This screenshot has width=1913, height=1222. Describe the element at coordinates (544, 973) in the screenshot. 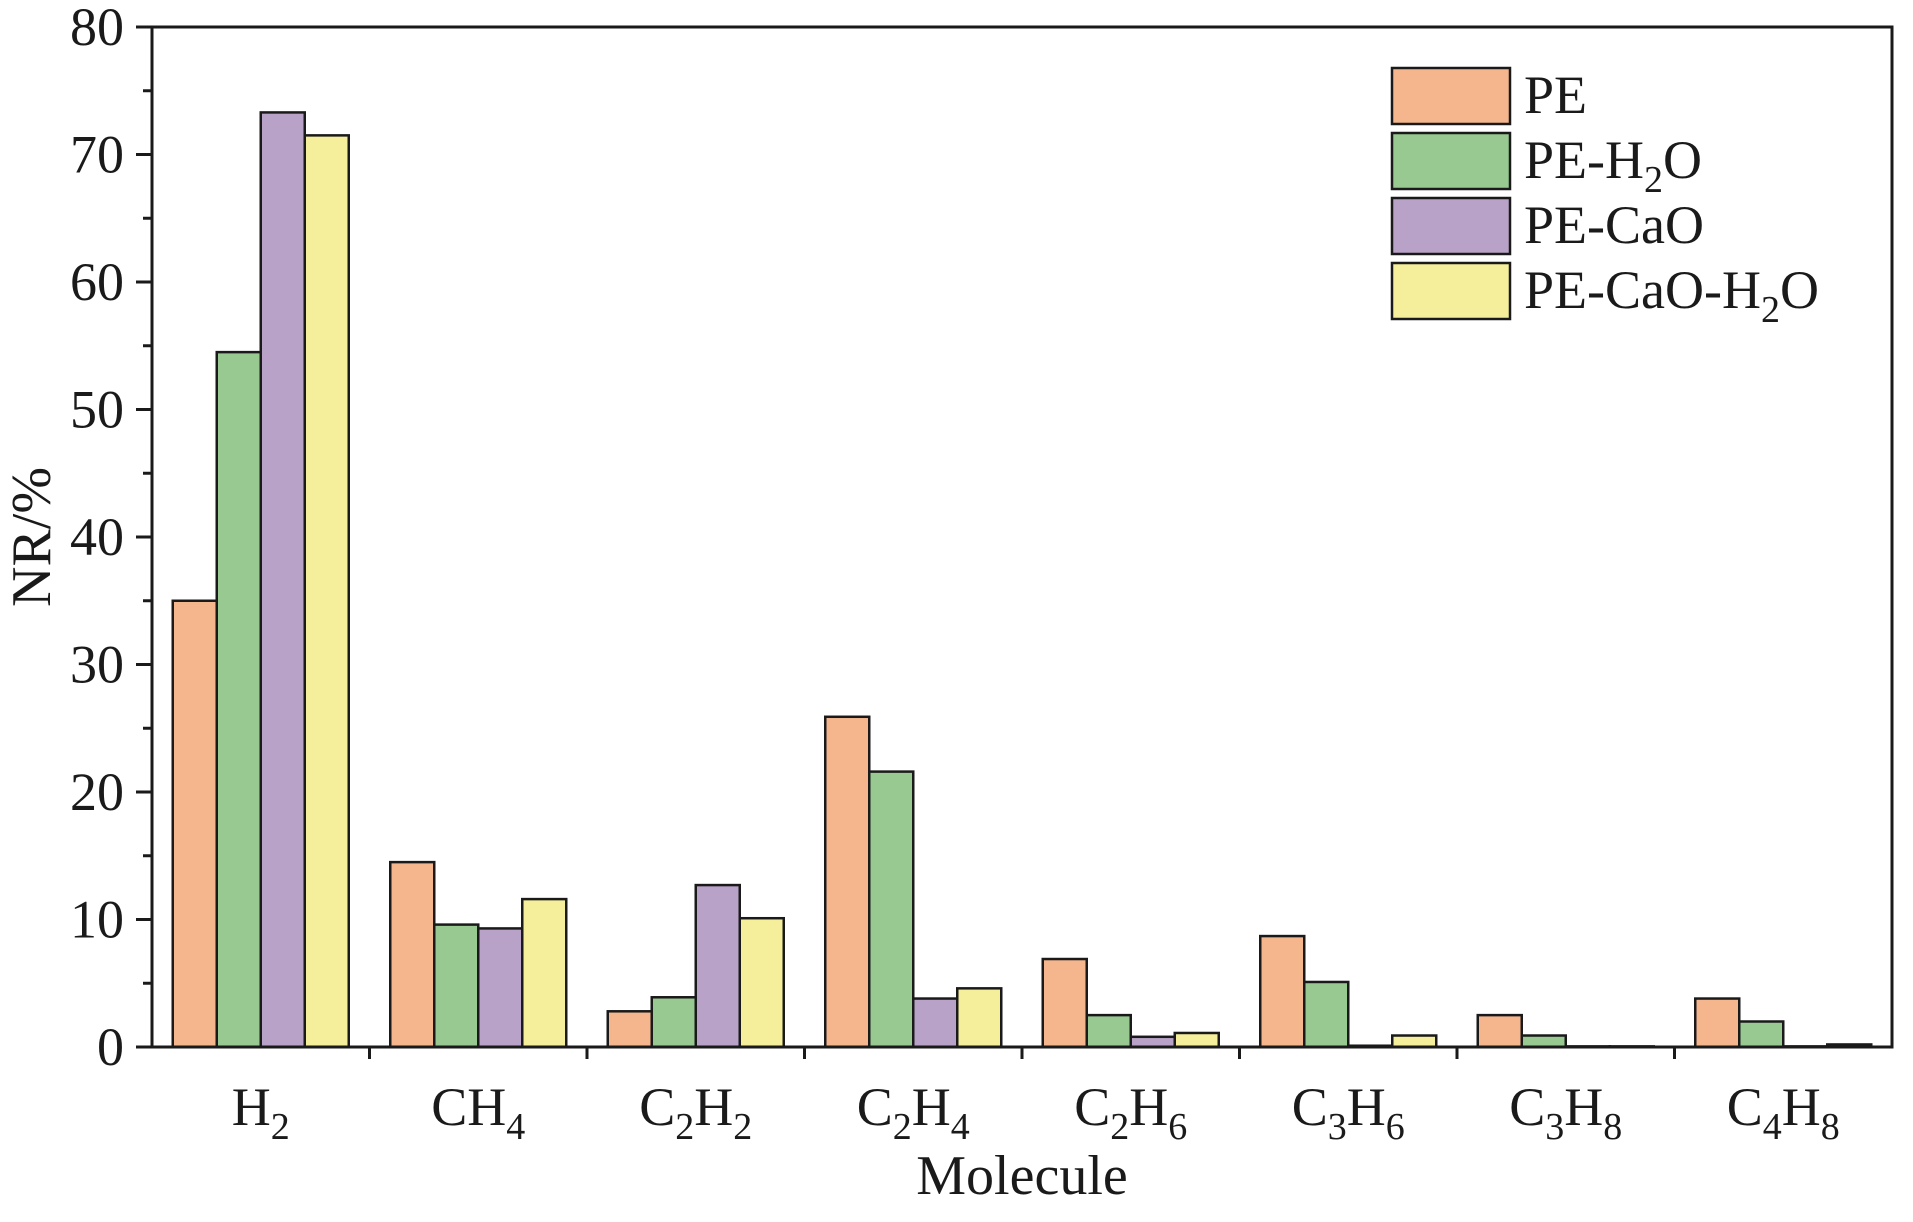

I see `bar-pe-cao-h2o-ch4` at that location.